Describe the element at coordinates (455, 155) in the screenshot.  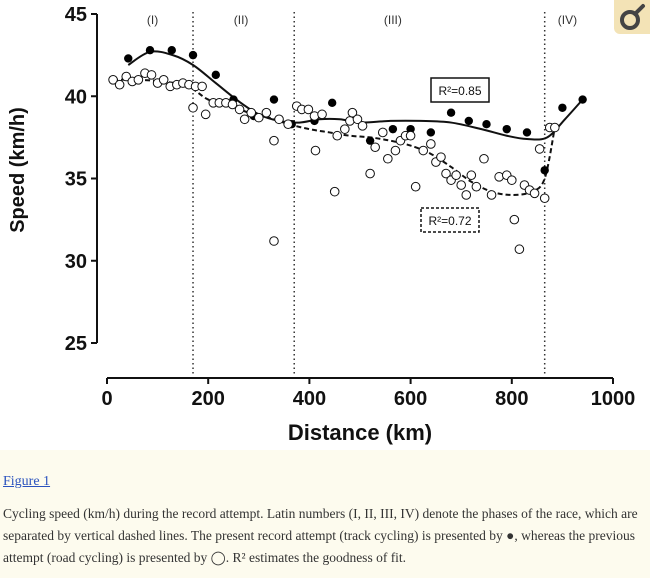
I see `fit-labels: R²=0.85 R²=0.72` at that location.